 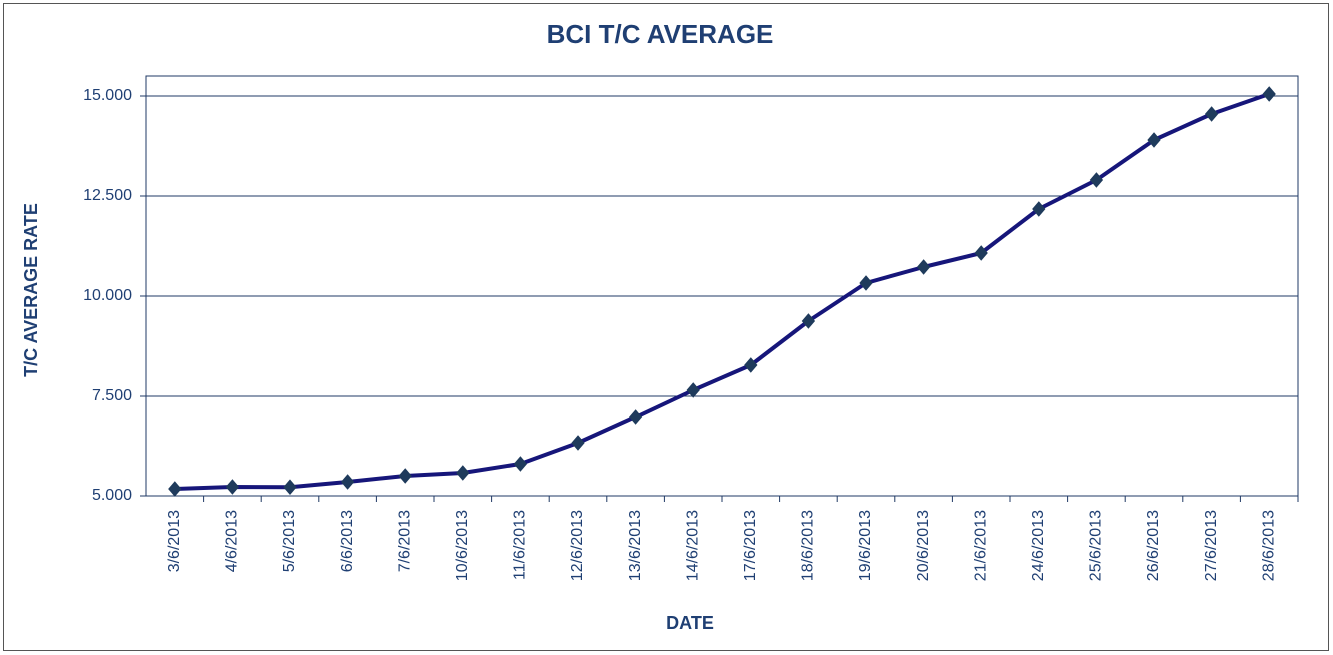 What do you see at coordinates (462, 545) in the screenshot?
I see `x-tick-label: 10/6/2013` at bounding box center [462, 545].